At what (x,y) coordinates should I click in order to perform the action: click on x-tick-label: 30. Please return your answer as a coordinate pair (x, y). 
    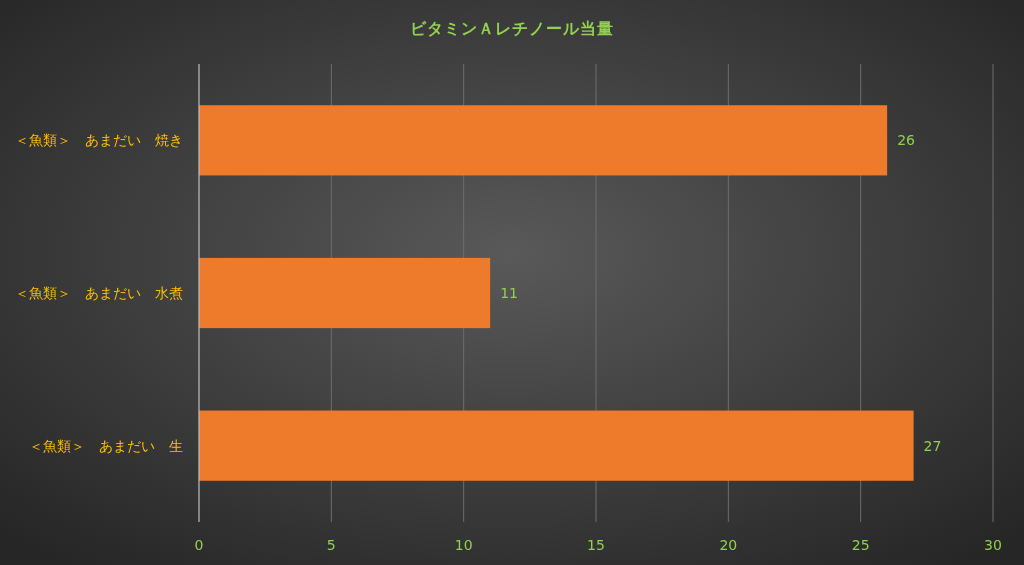
    Looking at the image, I should click on (993, 545).